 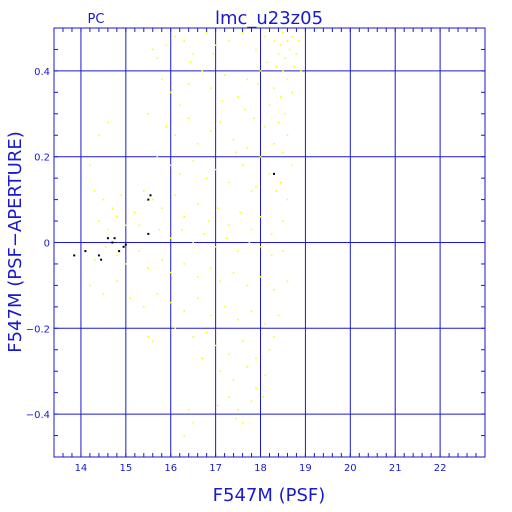 What do you see at coordinates (261, 468) in the screenshot?
I see `x-tick-labels: 14 15 16 17 18 19 20 21 22` at bounding box center [261, 468].